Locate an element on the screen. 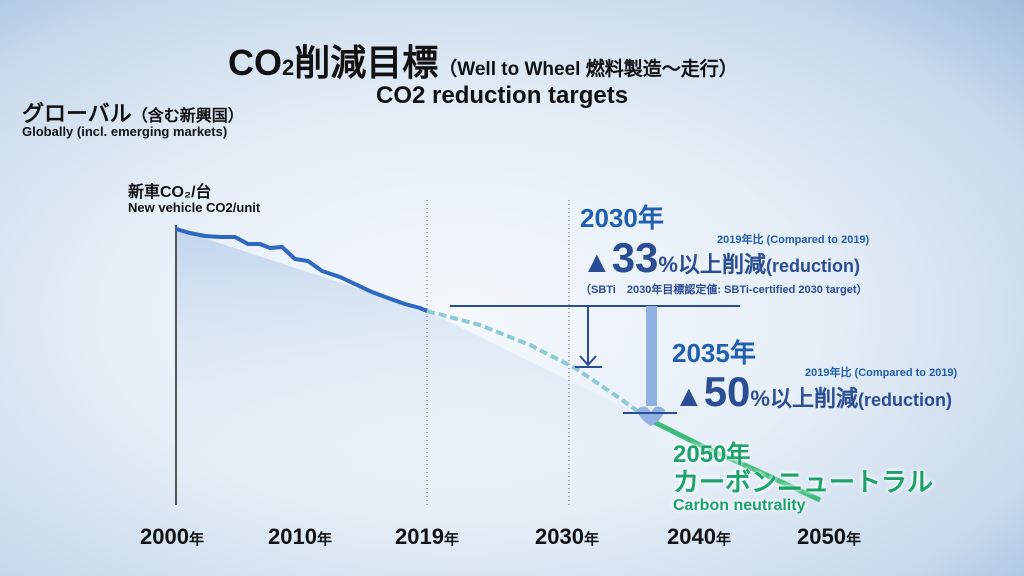  x-tick-2040: 2040年 is located at coordinates (699, 536).